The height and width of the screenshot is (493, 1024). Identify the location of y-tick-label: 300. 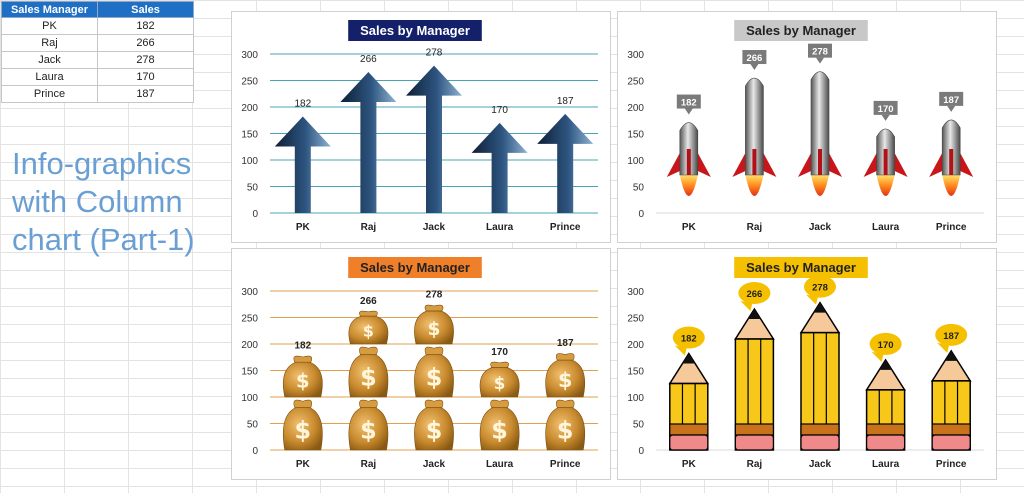
(249, 55).